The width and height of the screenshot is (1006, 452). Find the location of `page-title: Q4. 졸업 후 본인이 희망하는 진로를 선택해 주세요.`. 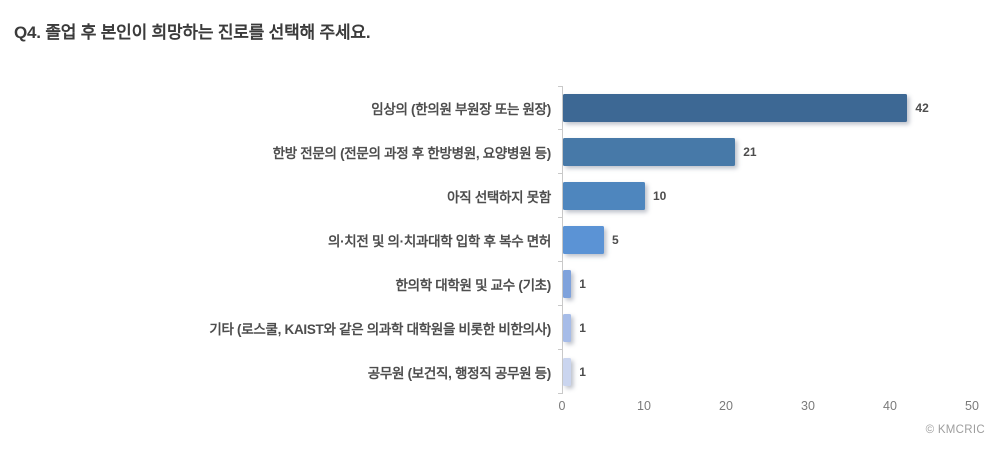

page-title: Q4. 졸업 후 본인이 희망하는 진로를 선택해 주세요. is located at coordinates (192, 32).